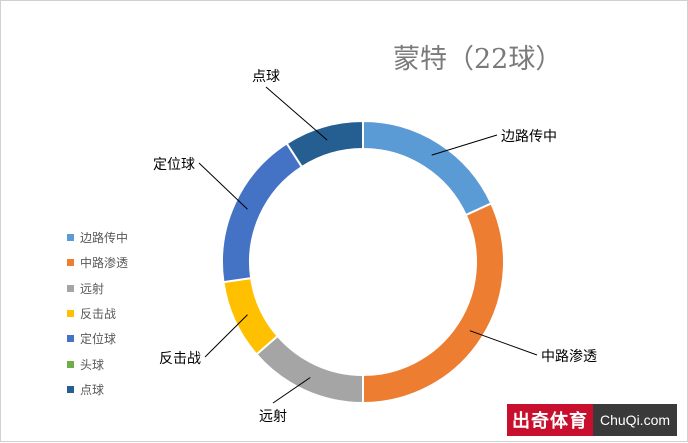 Image resolution: width=688 pixels, height=443 pixels. What do you see at coordinates (635, 420) in the screenshot?
I see `watermark-domain: ChuQi.com` at bounding box center [635, 420].